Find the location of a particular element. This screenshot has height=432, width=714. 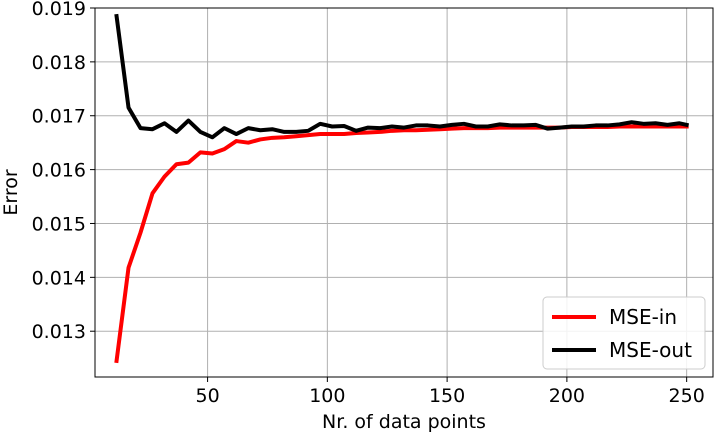

x-tick-label: 150 is located at coordinates (447, 396).